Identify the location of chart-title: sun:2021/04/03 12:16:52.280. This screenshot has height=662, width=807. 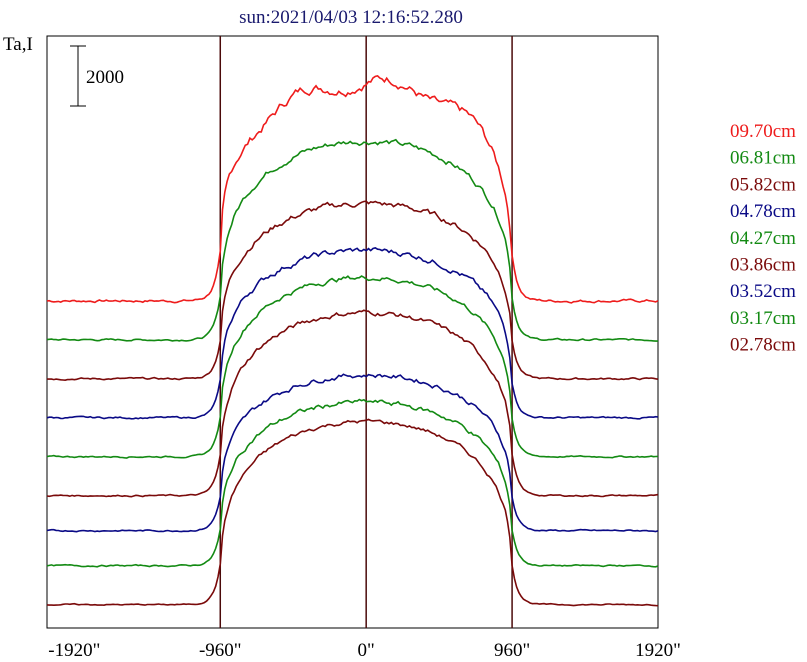
(351, 17).